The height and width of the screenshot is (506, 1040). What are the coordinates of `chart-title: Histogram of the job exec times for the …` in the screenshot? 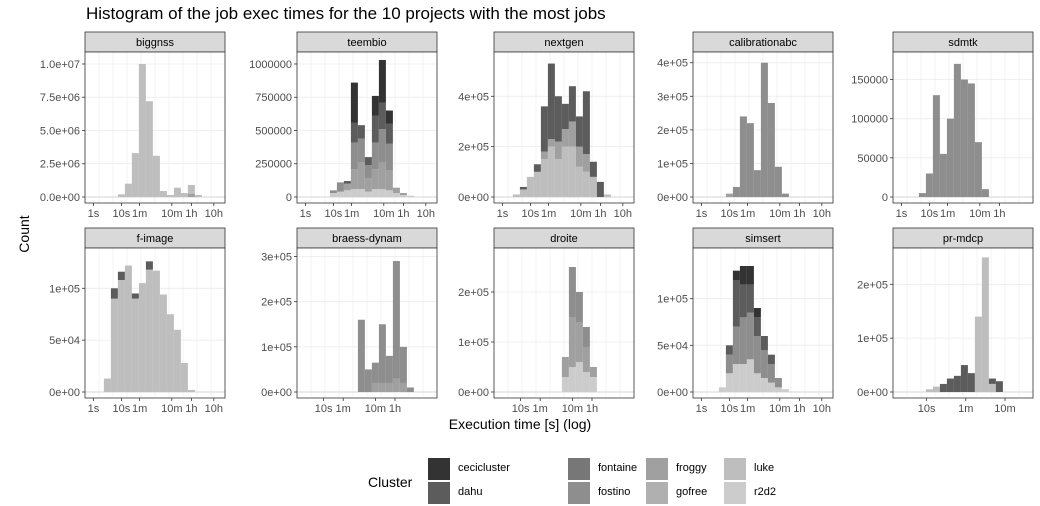 It's located at (346, 13).